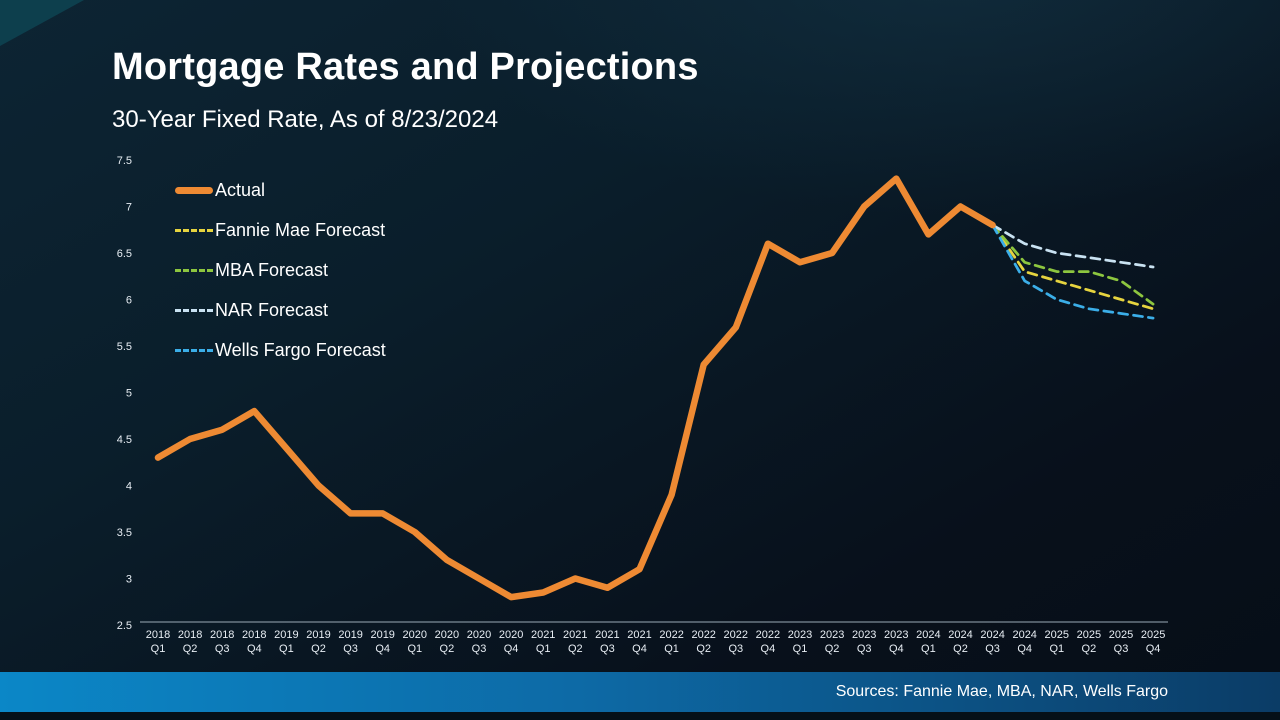  Describe the element at coordinates (129, 394) in the screenshot. I see `svg-text: 5` at that location.